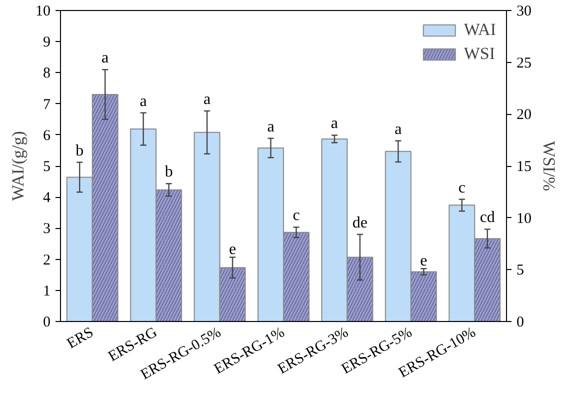 This screenshot has height=411, width=576. I want to click on y-axis-title: WAI/(g/g), so click(18, 166).